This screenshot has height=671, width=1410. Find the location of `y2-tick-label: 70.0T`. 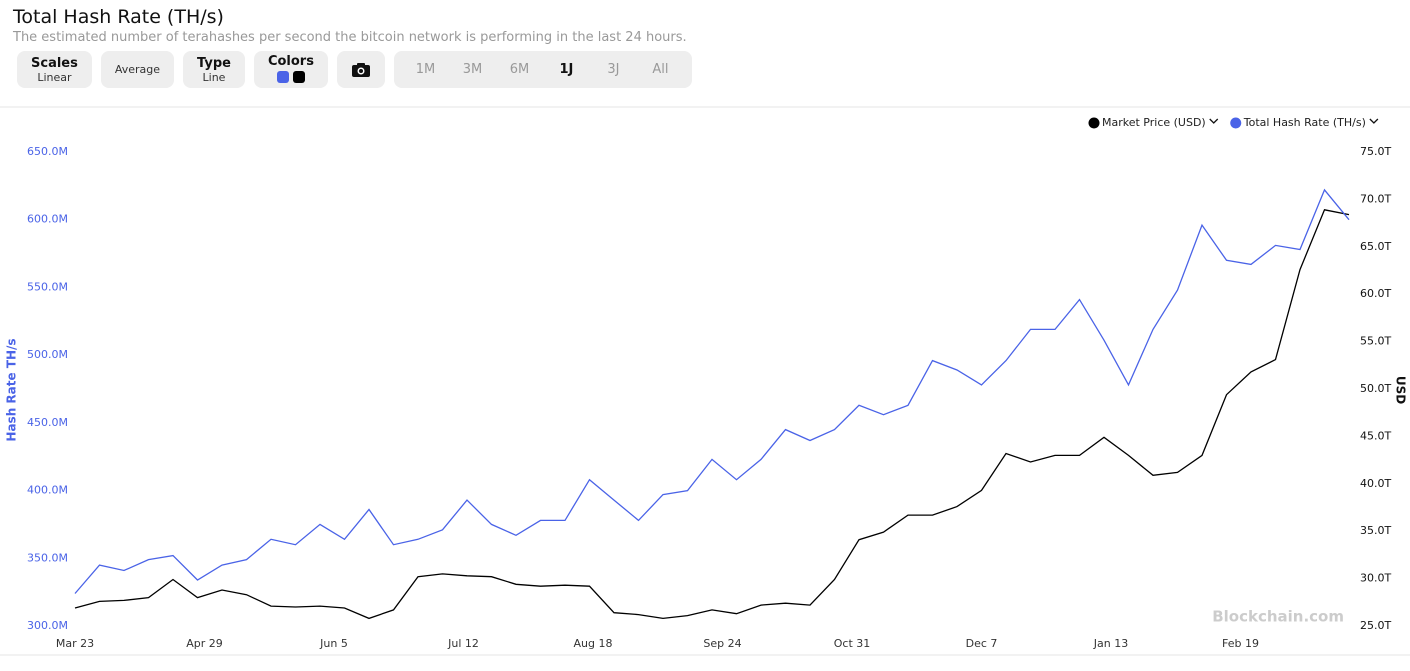

y2-tick-label: 70.0T is located at coordinates (1375, 198).